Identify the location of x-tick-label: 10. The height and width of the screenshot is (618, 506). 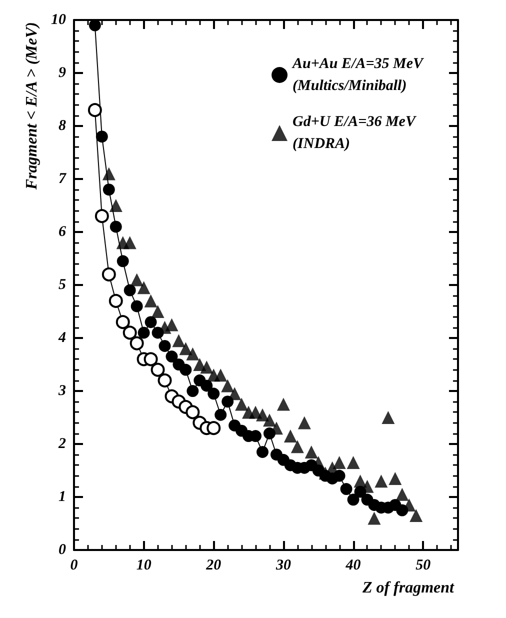
(144, 566).